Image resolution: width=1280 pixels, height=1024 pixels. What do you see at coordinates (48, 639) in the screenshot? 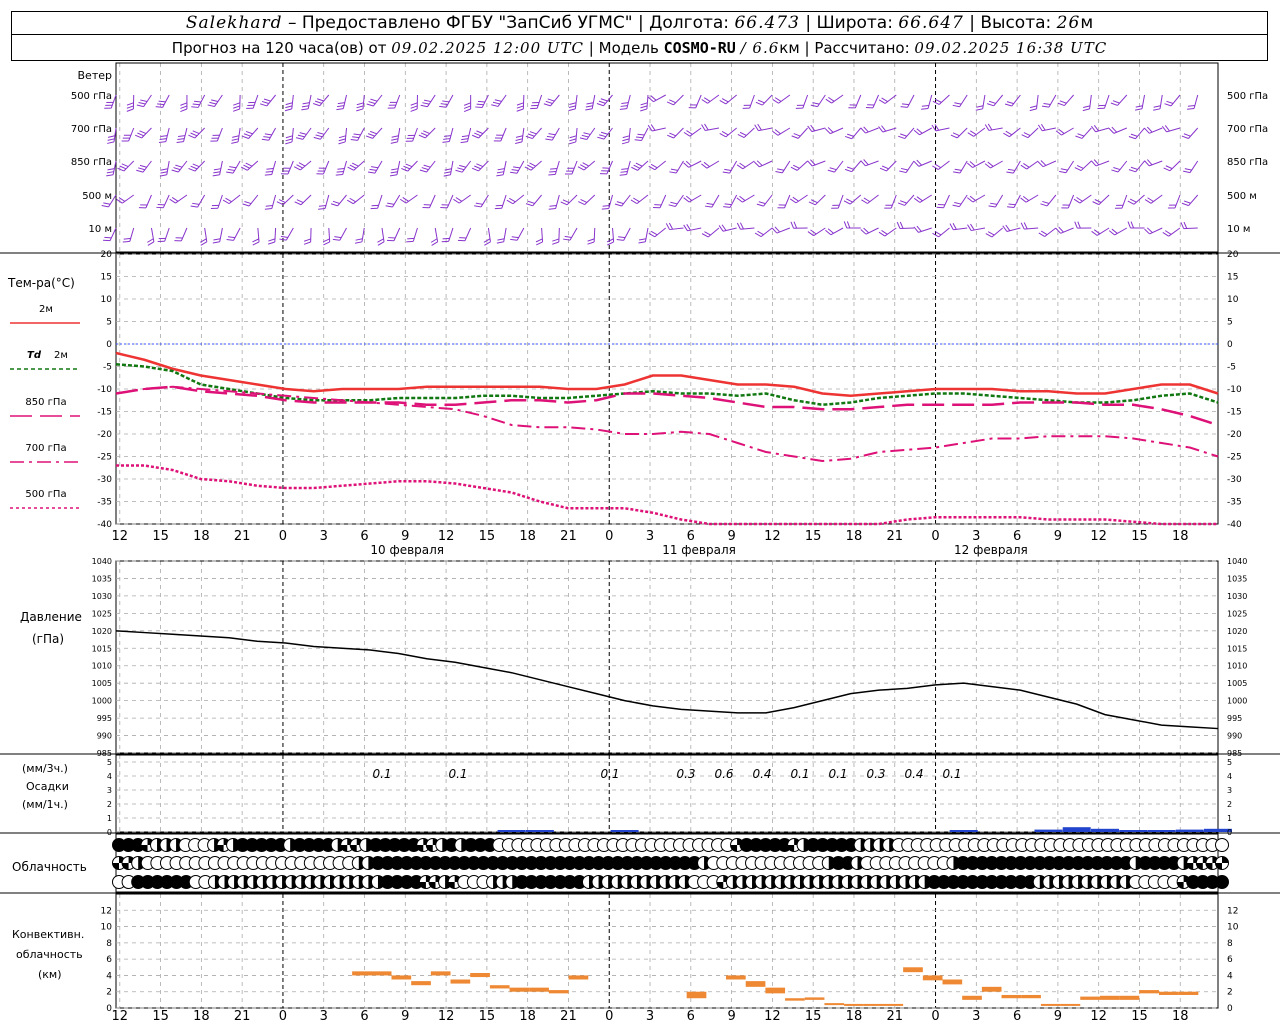
I see `pressure-unit-label: (гПа)` at bounding box center [48, 639].